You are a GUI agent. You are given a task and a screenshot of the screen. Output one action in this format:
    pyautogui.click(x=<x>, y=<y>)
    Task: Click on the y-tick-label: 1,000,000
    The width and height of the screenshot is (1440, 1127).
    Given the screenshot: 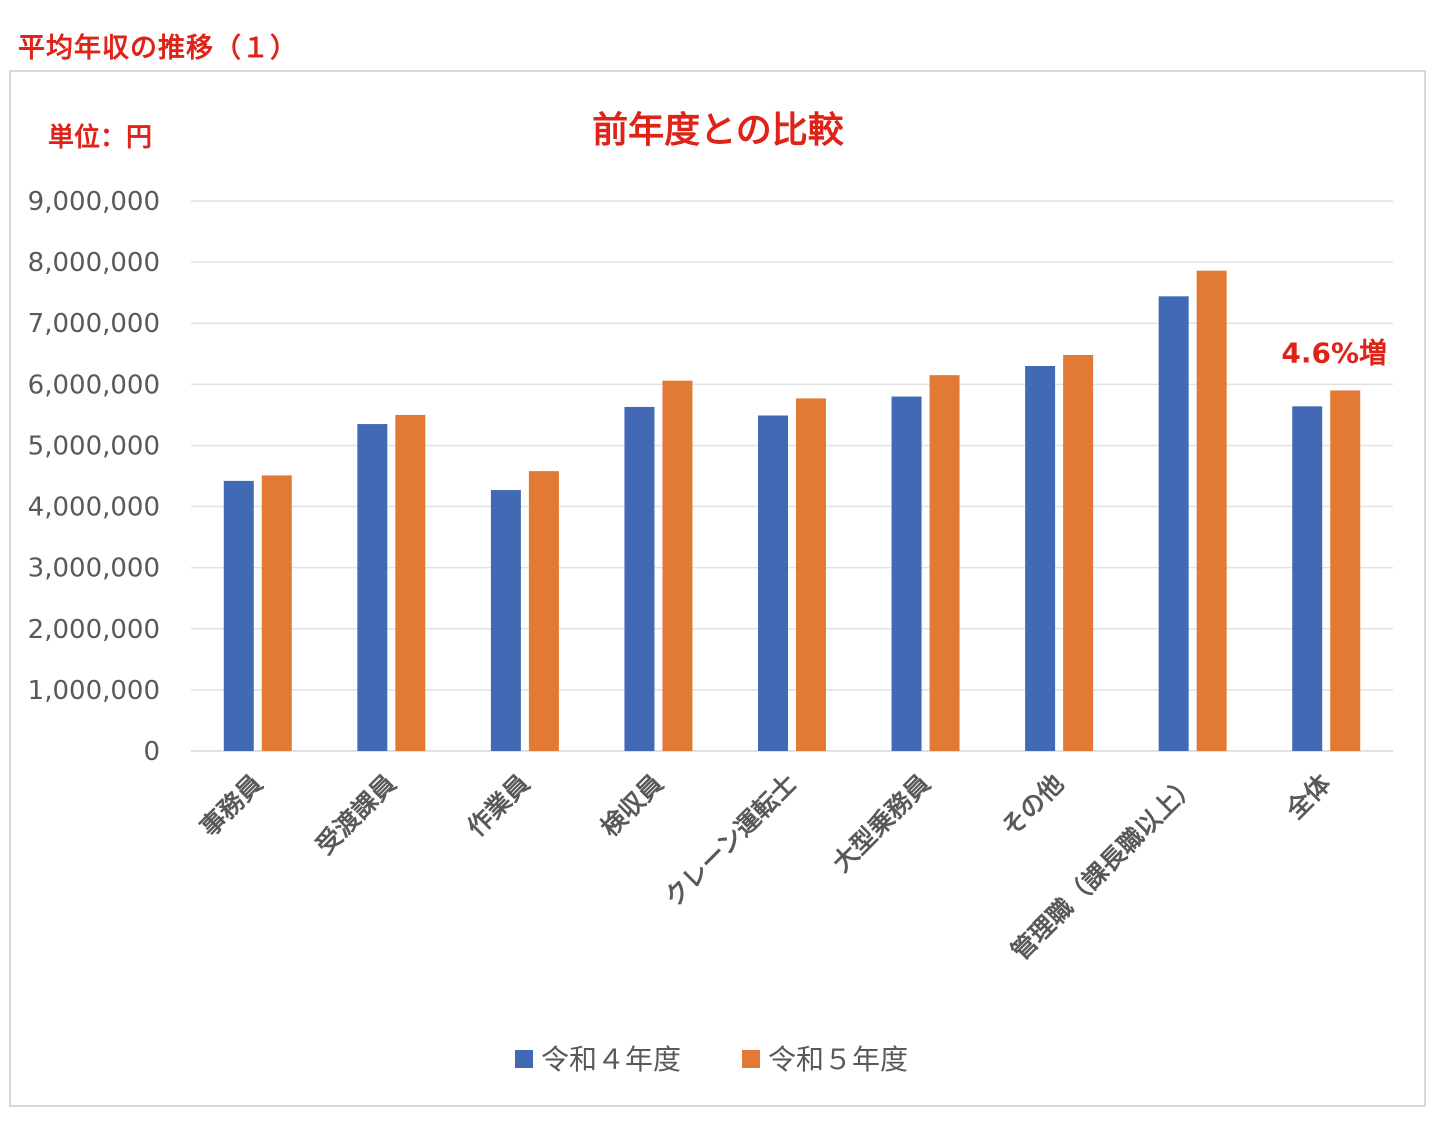 What is the action you would take?
    pyautogui.click(x=94, y=691)
    